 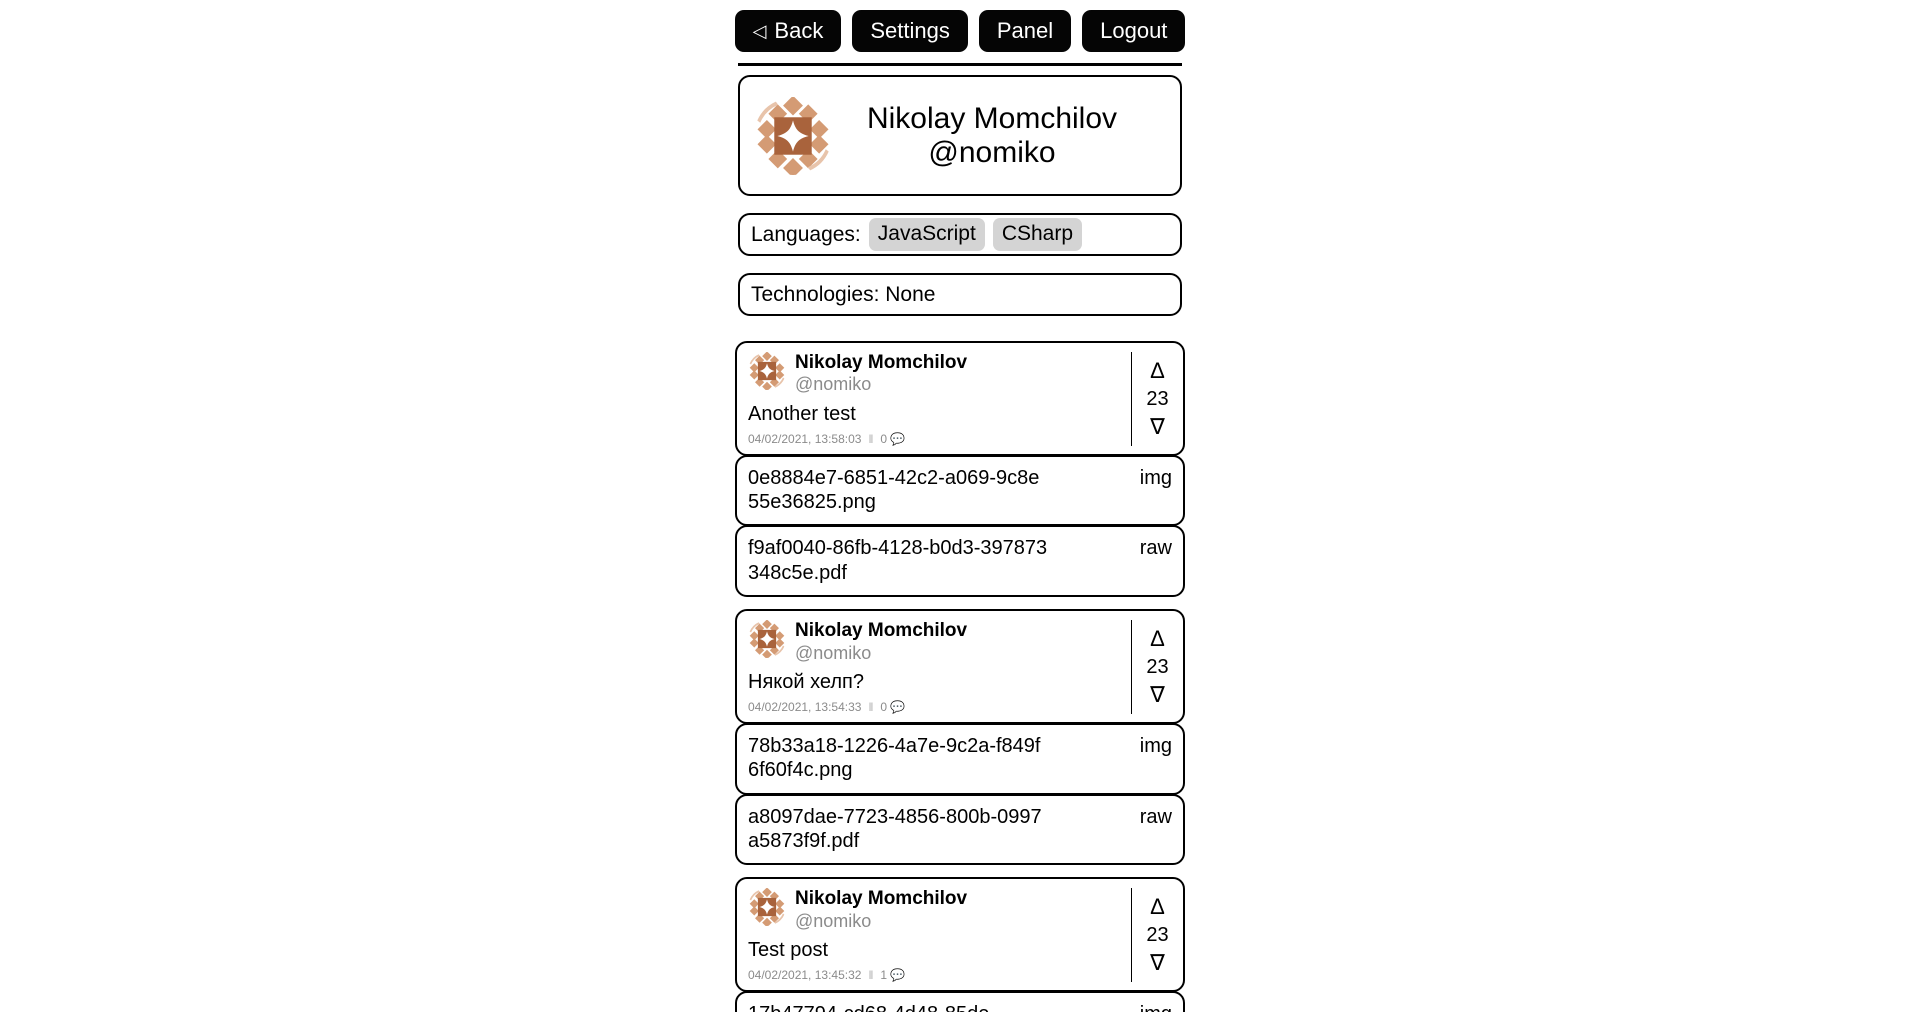 What do you see at coordinates (934, 439) in the screenshot?
I see `post-footer: 04/02/2021, 13:58:03 ‖ 0 💬` at bounding box center [934, 439].